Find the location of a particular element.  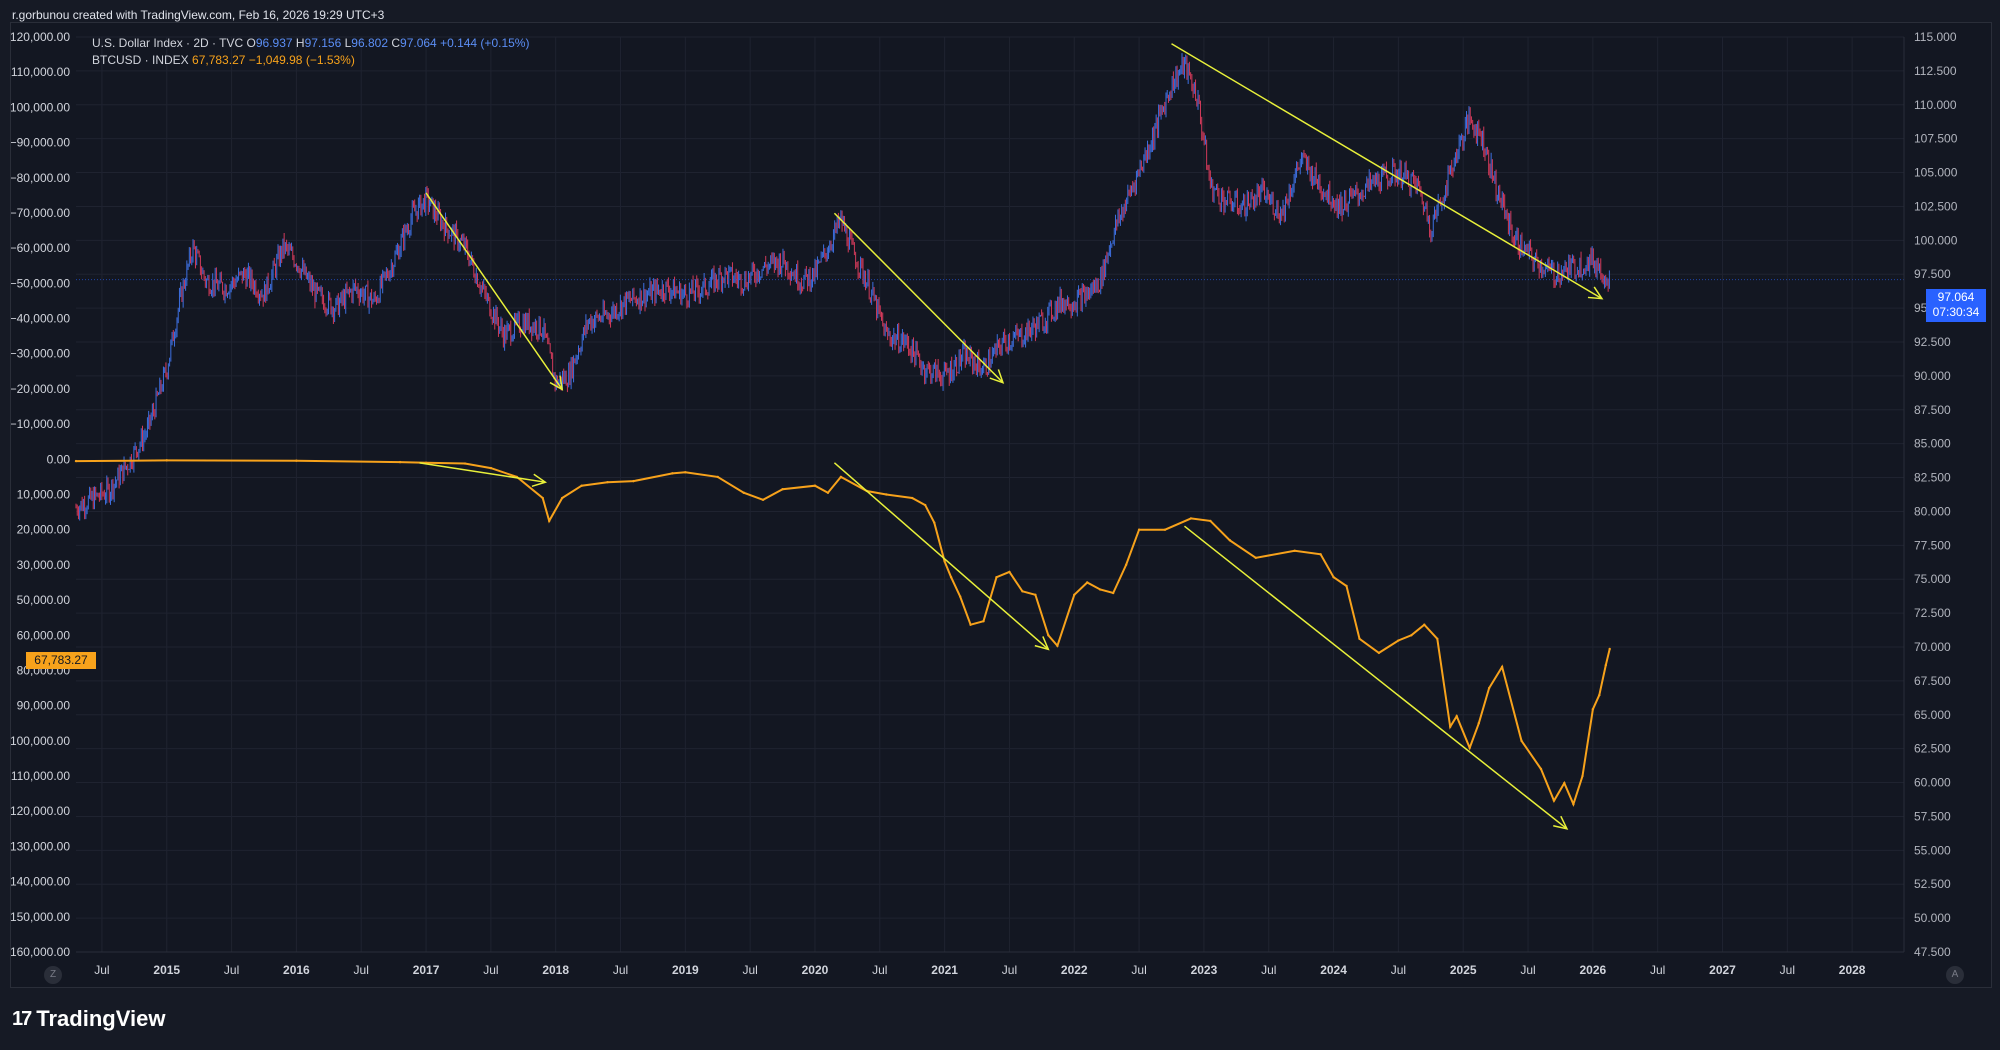

x-axis-tick-label: 2023 is located at coordinates (1204, 970).